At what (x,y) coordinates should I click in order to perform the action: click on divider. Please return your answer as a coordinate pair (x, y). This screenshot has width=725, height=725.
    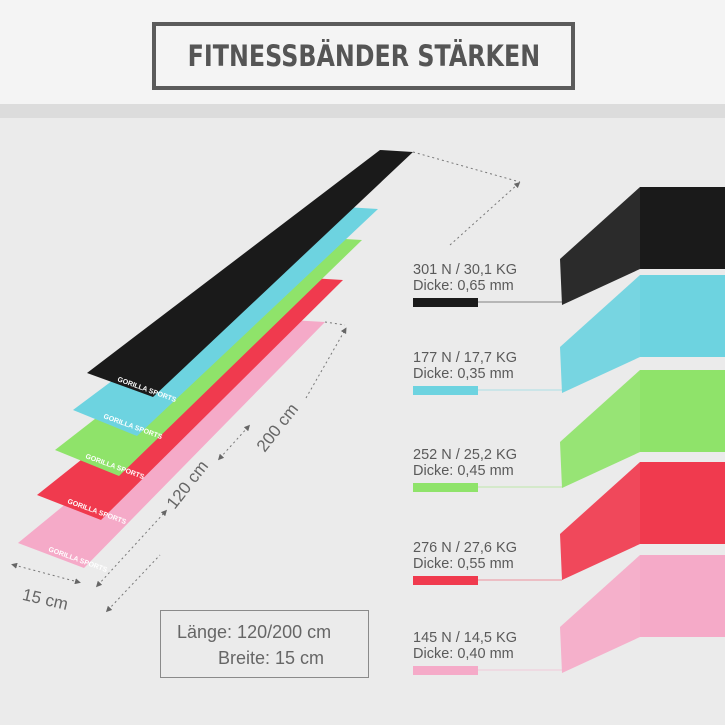
    Looking at the image, I should click on (362, 111).